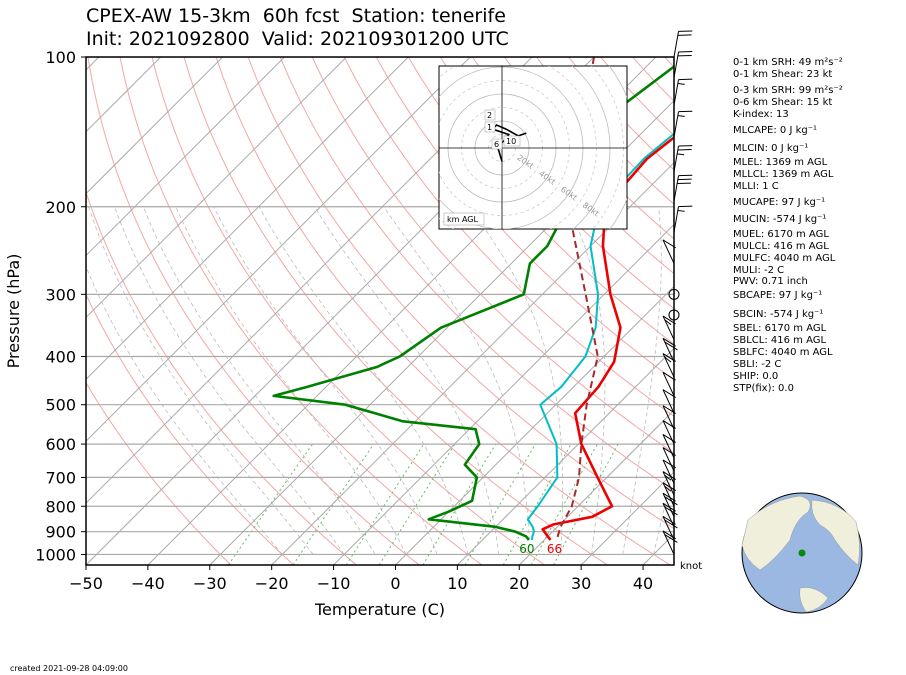 This screenshot has height=675, width=906. I want to click on index-line: SBLCL: 416 m AGL, so click(780, 340).